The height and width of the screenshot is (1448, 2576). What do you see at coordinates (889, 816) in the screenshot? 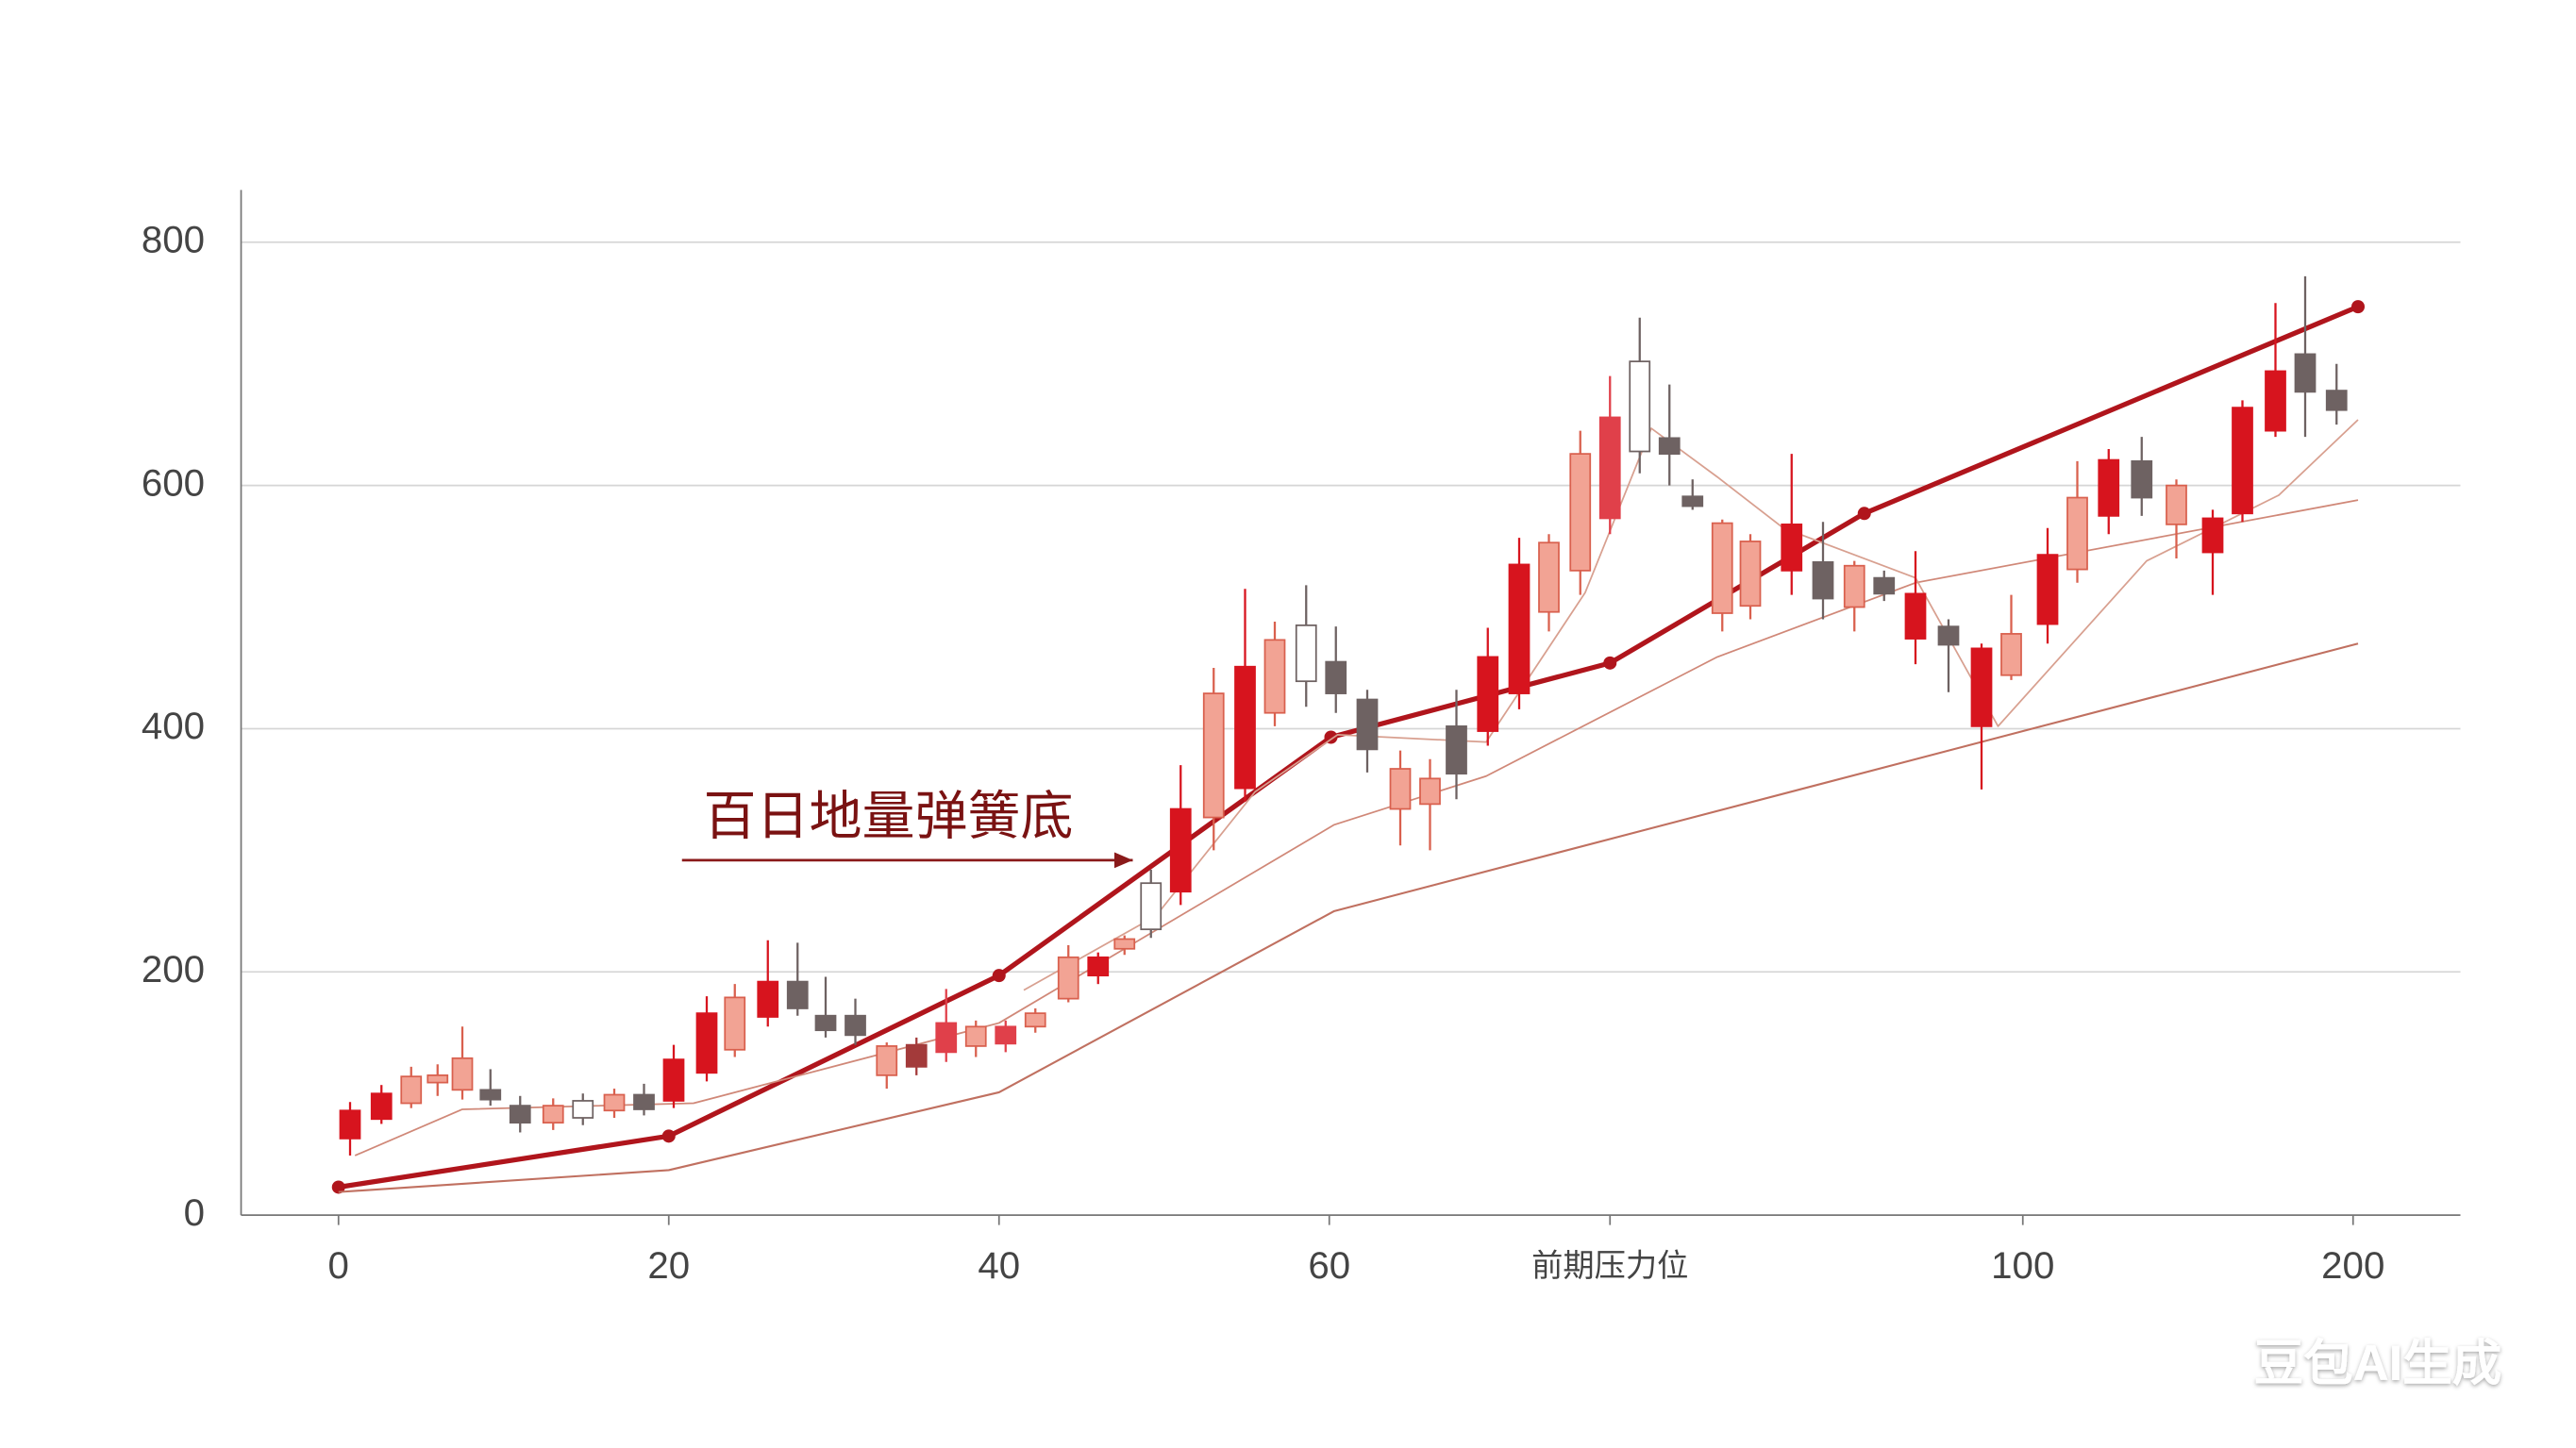
I see `annotation: 百日地量弹簧底` at bounding box center [889, 816].